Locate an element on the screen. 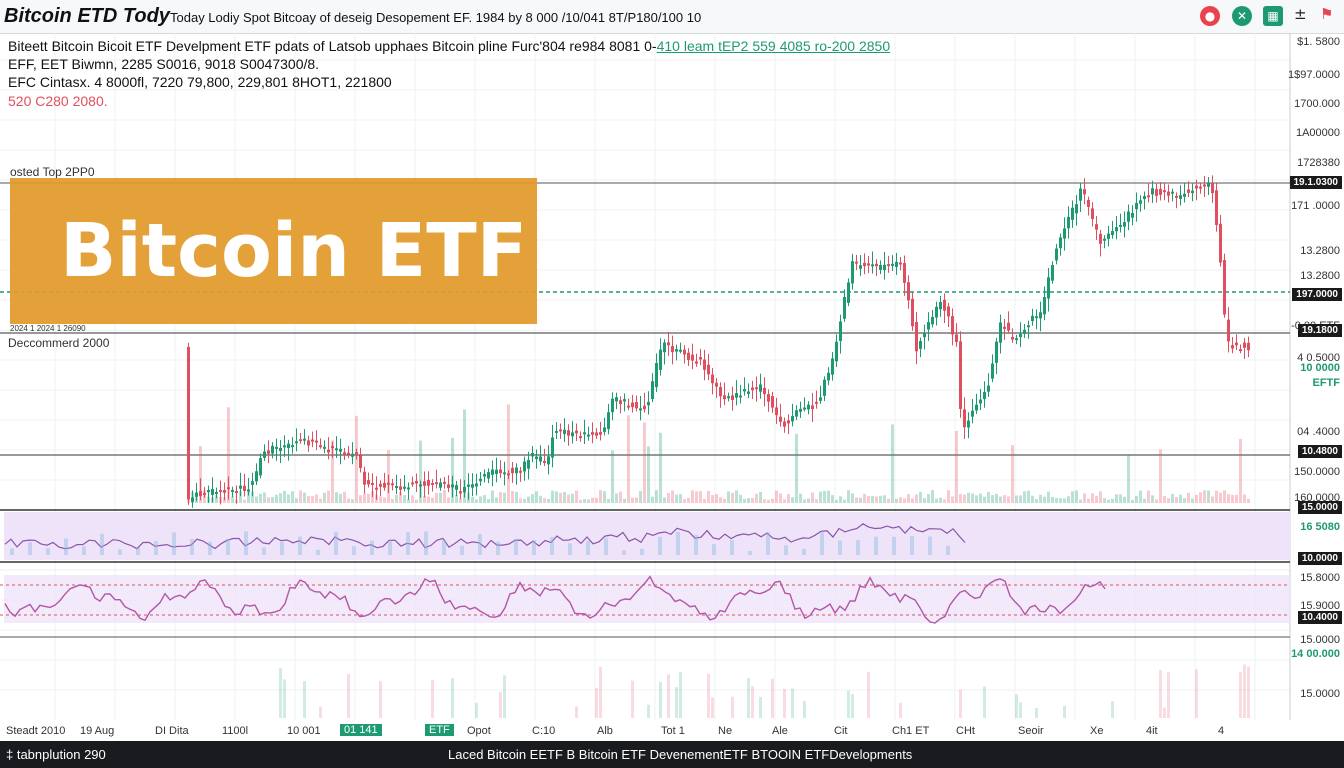 The height and width of the screenshot is (768, 1344). price-tag: 10.4000 is located at coordinates (1319, 617).